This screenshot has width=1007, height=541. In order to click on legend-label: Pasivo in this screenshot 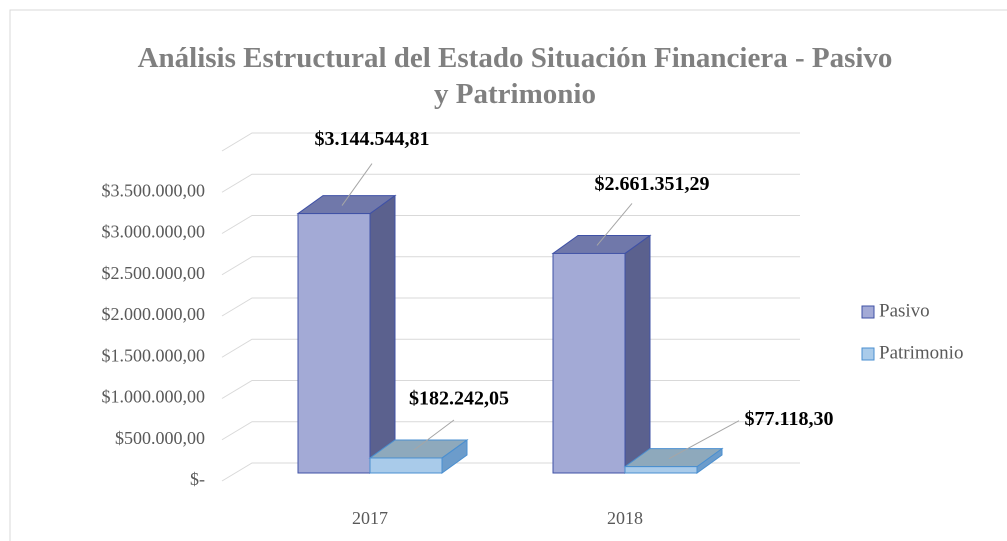, I will do `click(904, 310)`.